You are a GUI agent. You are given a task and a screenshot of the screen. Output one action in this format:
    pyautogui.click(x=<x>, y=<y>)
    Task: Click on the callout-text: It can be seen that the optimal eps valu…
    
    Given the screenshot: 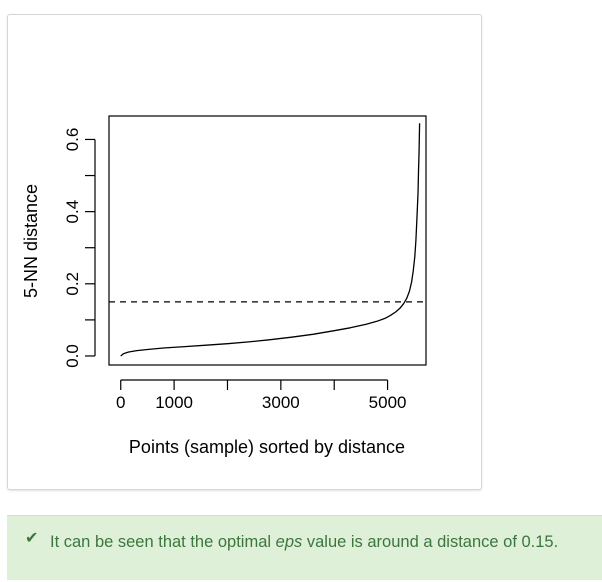 What is the action you would take?
    pyautogui.click(x=304, y=542)
    